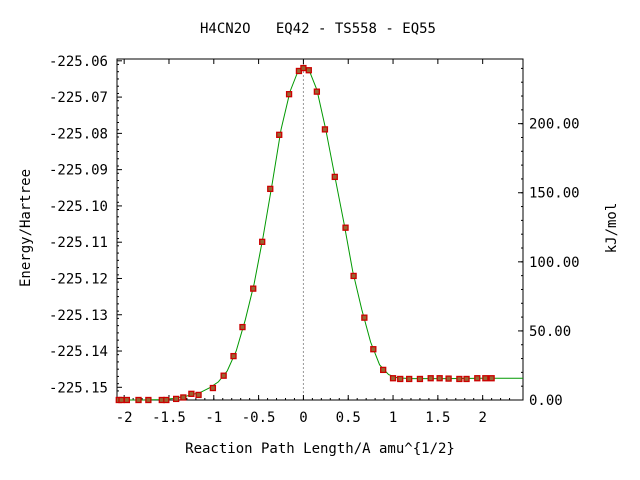  Describe the element at coordinates (78, 352) in the screenshot. I see `y-tick-label: -225.14` at that location.